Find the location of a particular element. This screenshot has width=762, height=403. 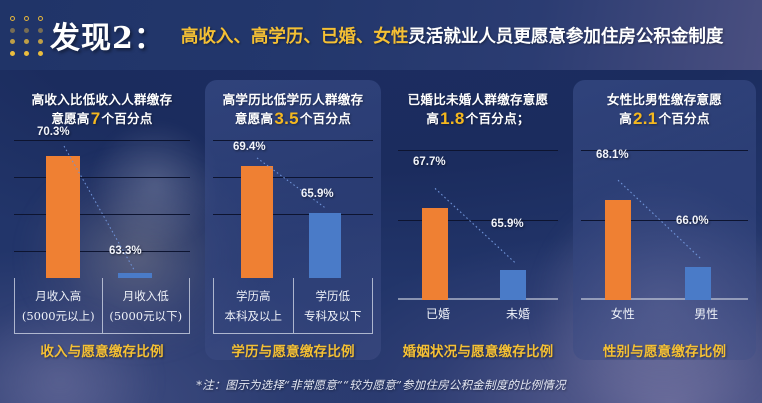

dot-grid-icon is located at coordinates (26, 36).